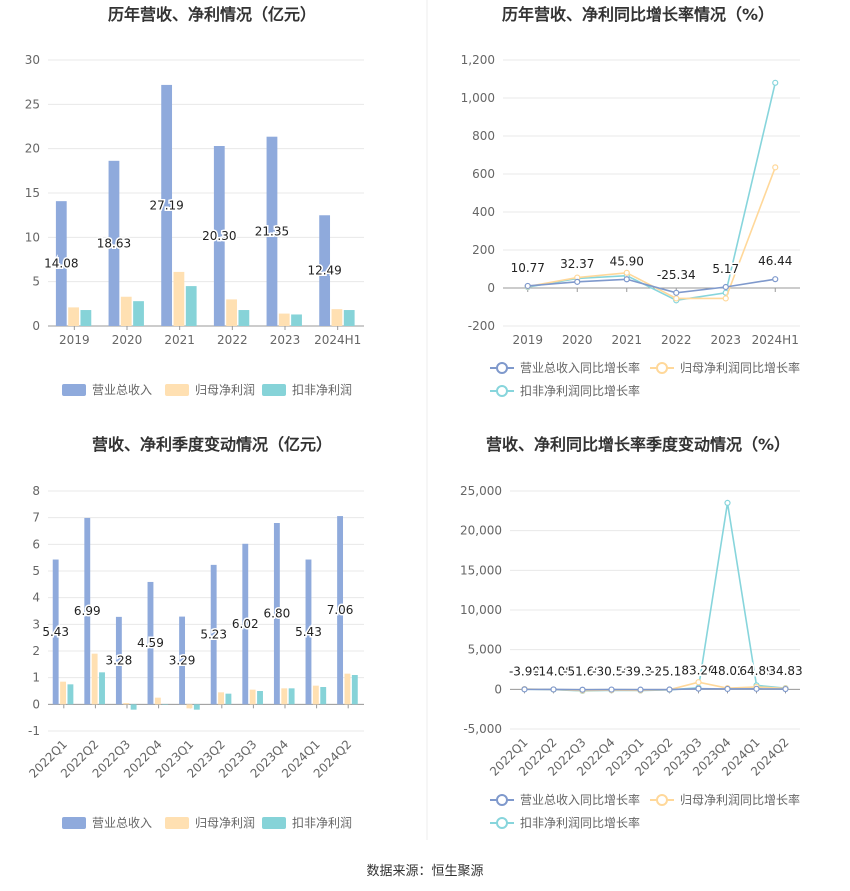  What do you see at coordinates (669, 672) in the screenshot?
I see `data-label: -25.13` at bounding box center [669, 672].